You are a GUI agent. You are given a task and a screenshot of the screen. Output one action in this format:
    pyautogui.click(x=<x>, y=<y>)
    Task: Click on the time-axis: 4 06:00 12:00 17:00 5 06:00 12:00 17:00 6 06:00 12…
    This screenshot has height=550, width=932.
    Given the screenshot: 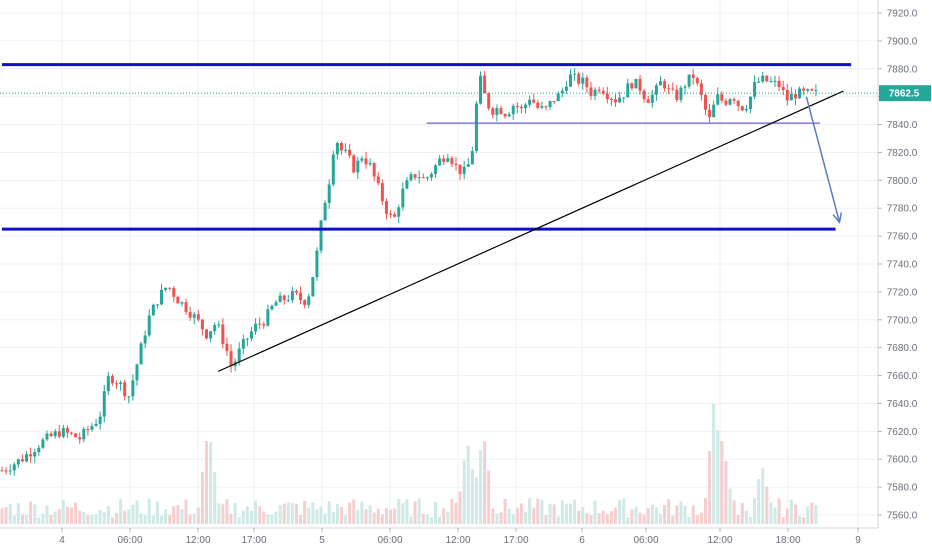 What is the action you would take?
    pyautogui.click(x=439, y=536)
    